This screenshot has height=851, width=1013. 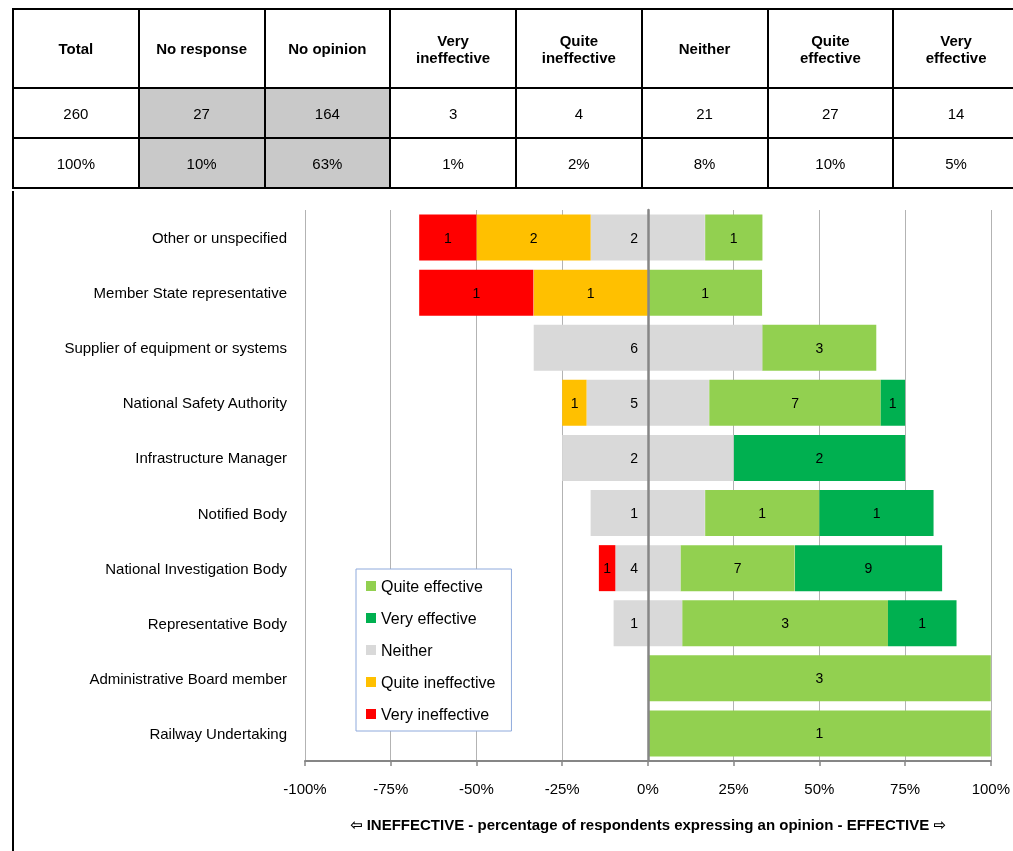 I want to click on data-label: 21, so click(x=704, y=113).